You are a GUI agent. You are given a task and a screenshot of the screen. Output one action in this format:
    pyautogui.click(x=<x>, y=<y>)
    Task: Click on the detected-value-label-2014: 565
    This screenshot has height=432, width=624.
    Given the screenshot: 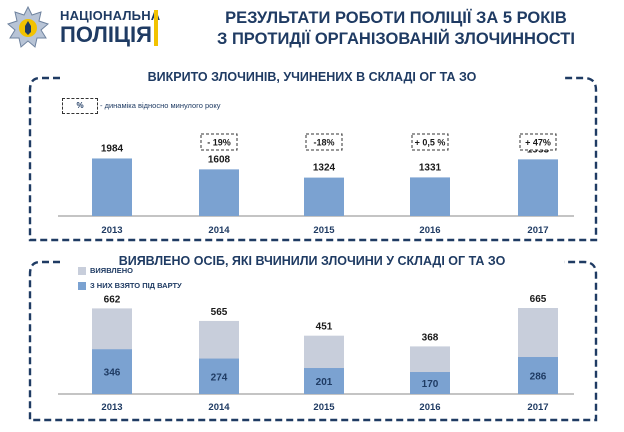 What is the action you would take?
    pyautogui.click(x=219, y=312)
    